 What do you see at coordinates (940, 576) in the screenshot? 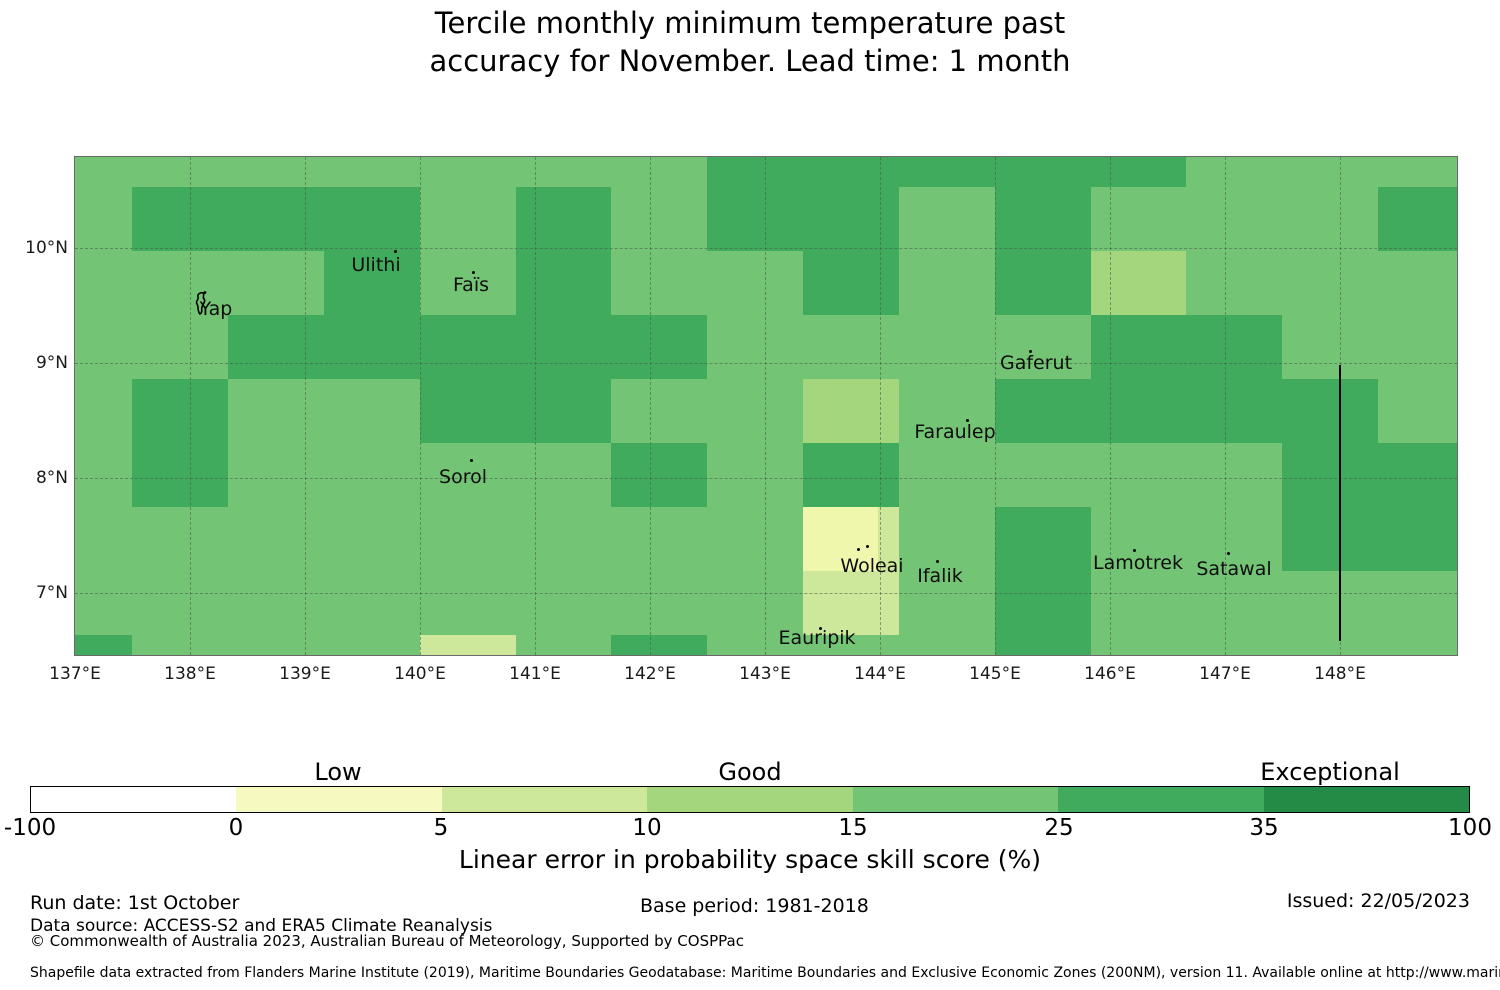
I see `island-label-ifalik: Ifalik` at bounding box center [940, 576].